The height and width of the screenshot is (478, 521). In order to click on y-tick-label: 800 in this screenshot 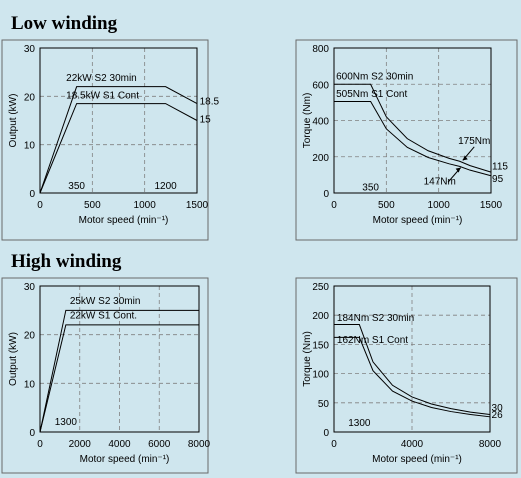, I will do `click(320, 49)`.